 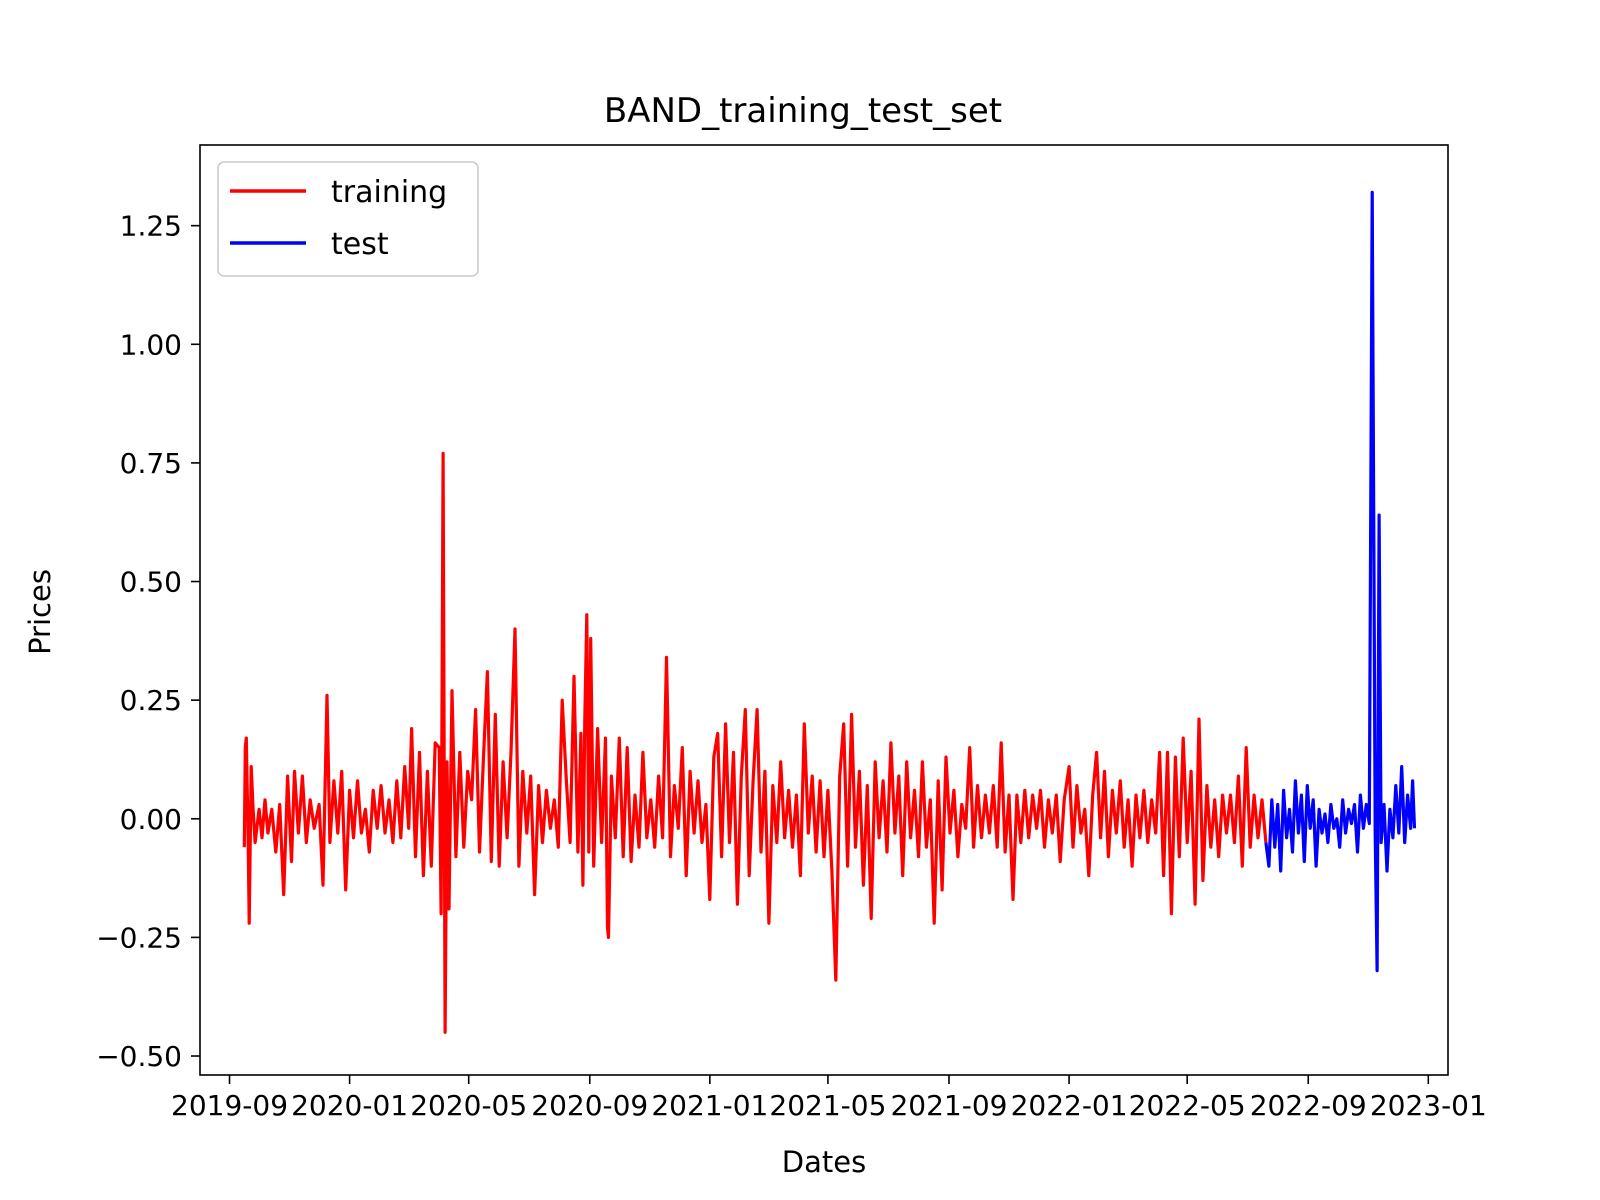 What do you see at coordinates (151, 819) in the screenshot?
I see `y-tick-label: 0.00` at bounding box center [151, 819].